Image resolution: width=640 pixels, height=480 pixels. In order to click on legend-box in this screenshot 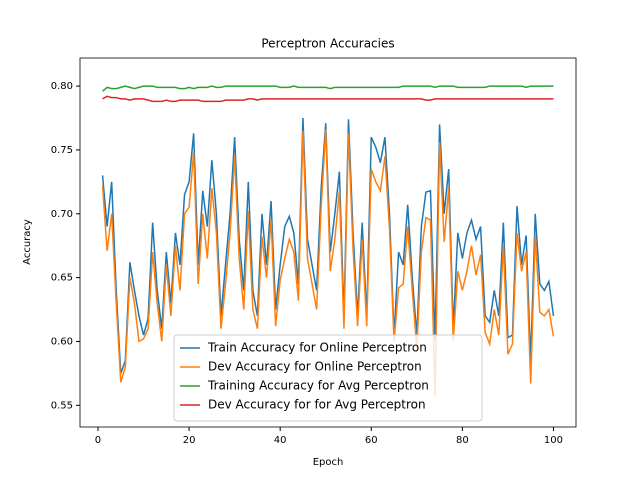, I will do `click(328, 378)`.